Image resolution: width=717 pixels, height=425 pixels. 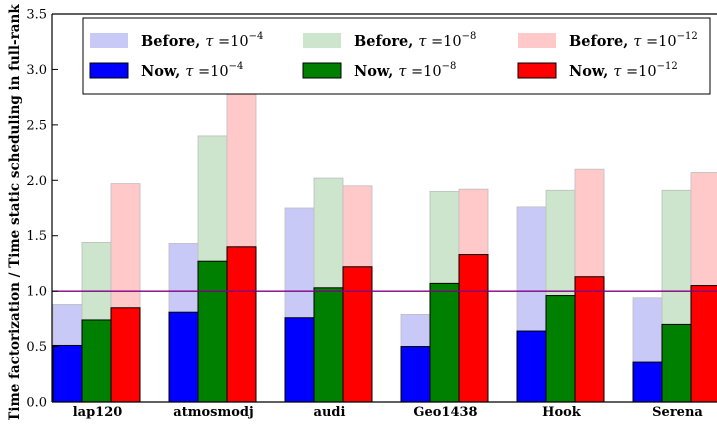 What do you see at coordinates (96, 301) in the screenshot?
I see `bar-group-lap120: lap120` at bounding box center [96, 301].